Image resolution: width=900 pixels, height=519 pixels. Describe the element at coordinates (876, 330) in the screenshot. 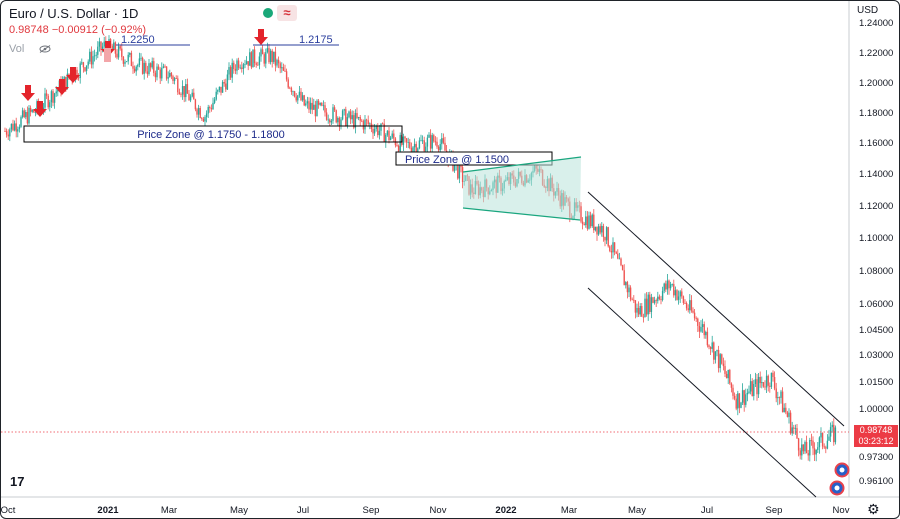

I see `price-tick-label: 1.04500` at that location.